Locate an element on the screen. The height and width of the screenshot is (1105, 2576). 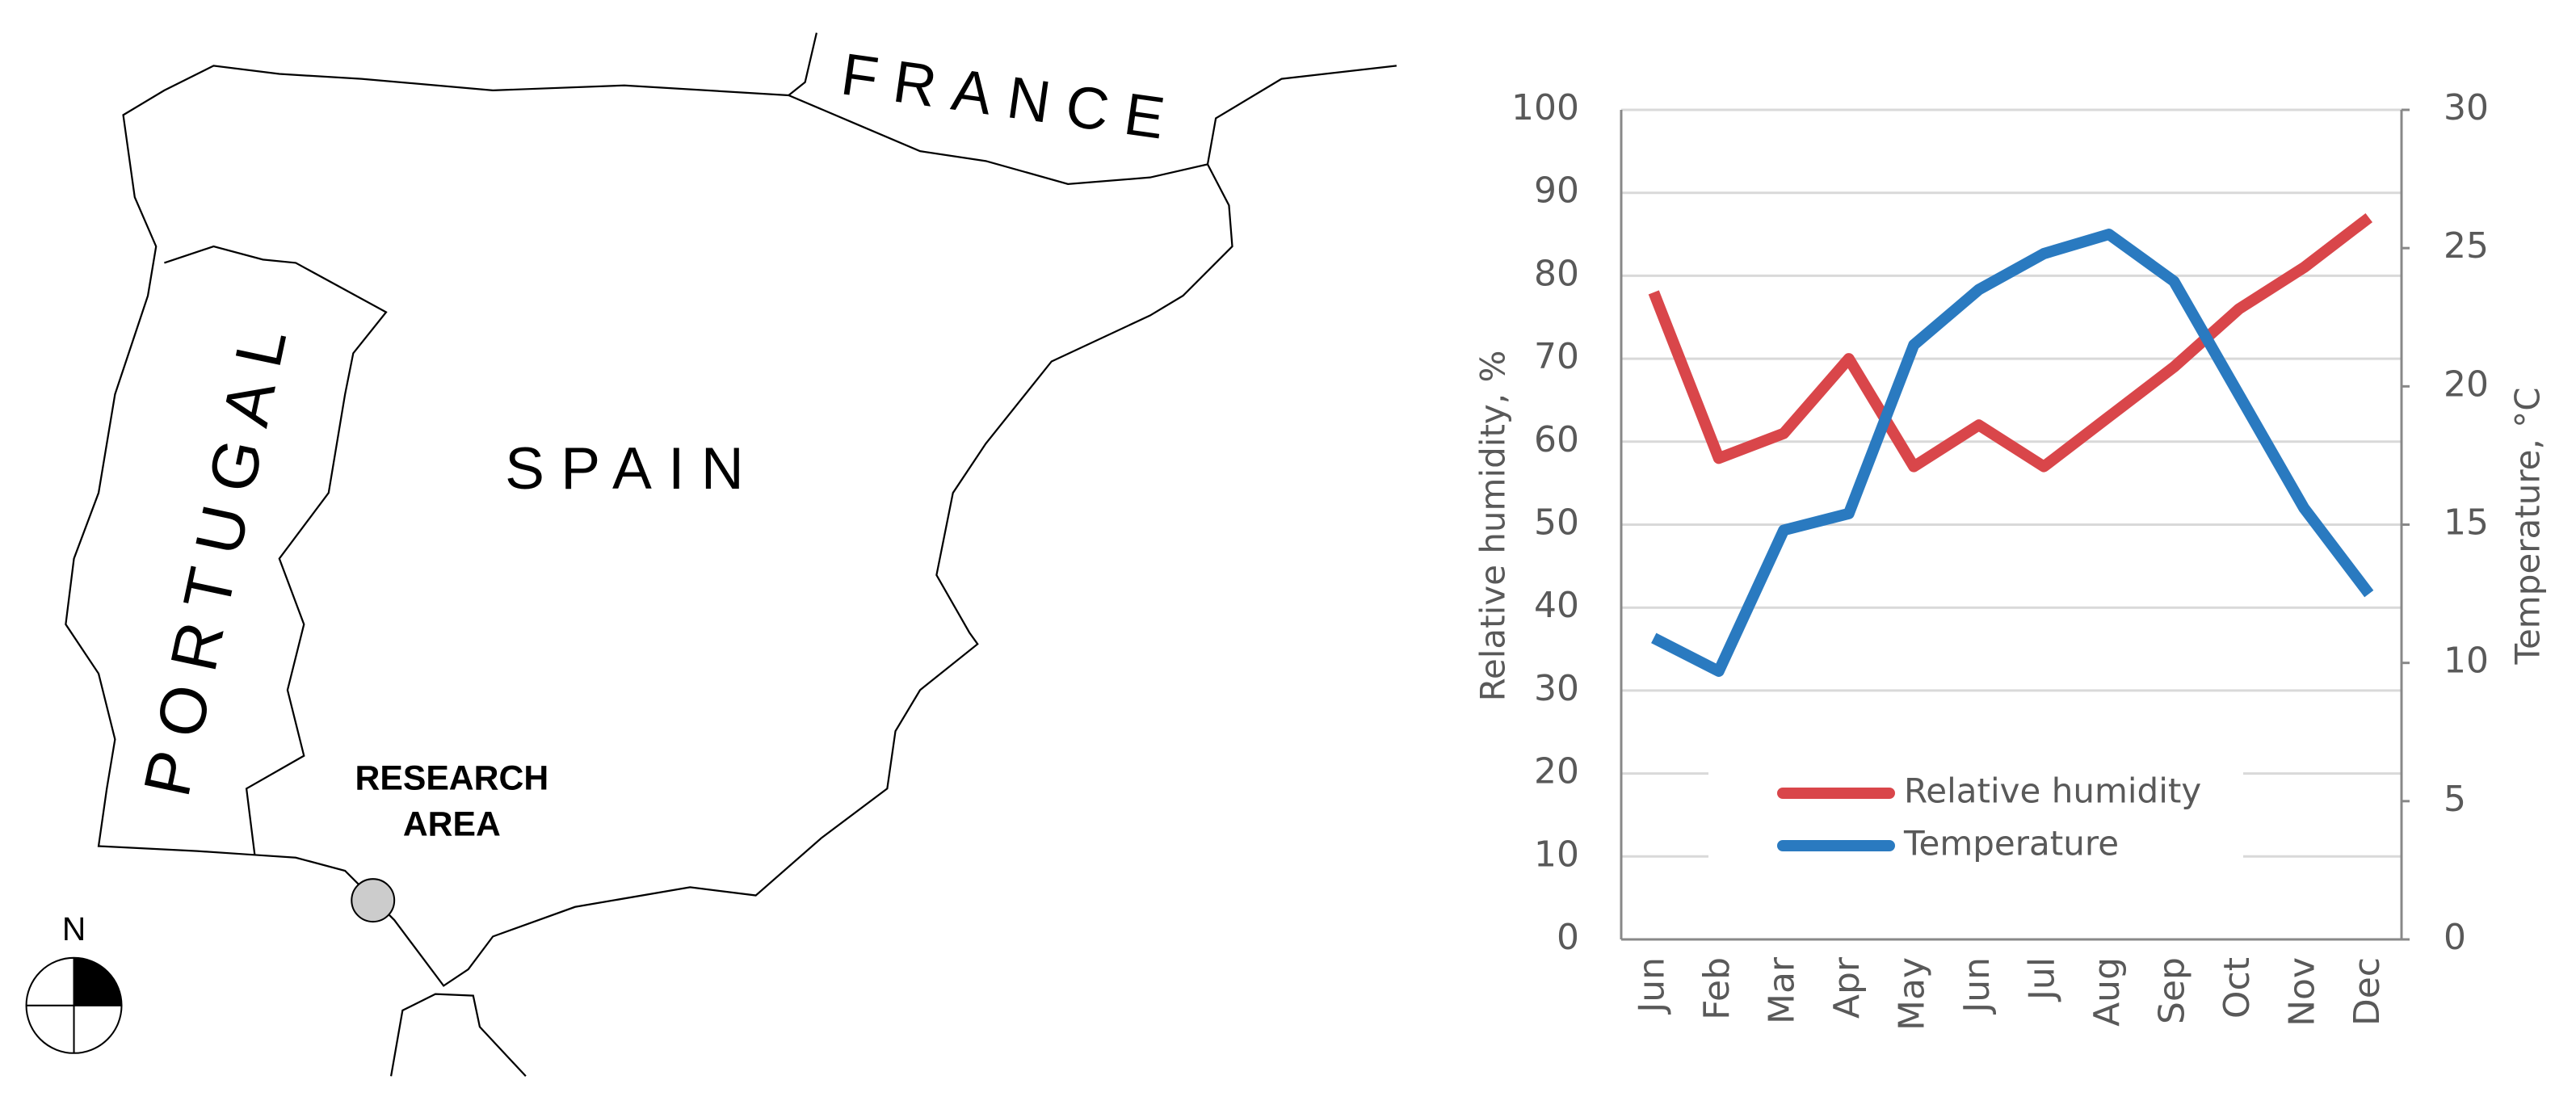
compass-quadrant is located at coordinates (98, 982).